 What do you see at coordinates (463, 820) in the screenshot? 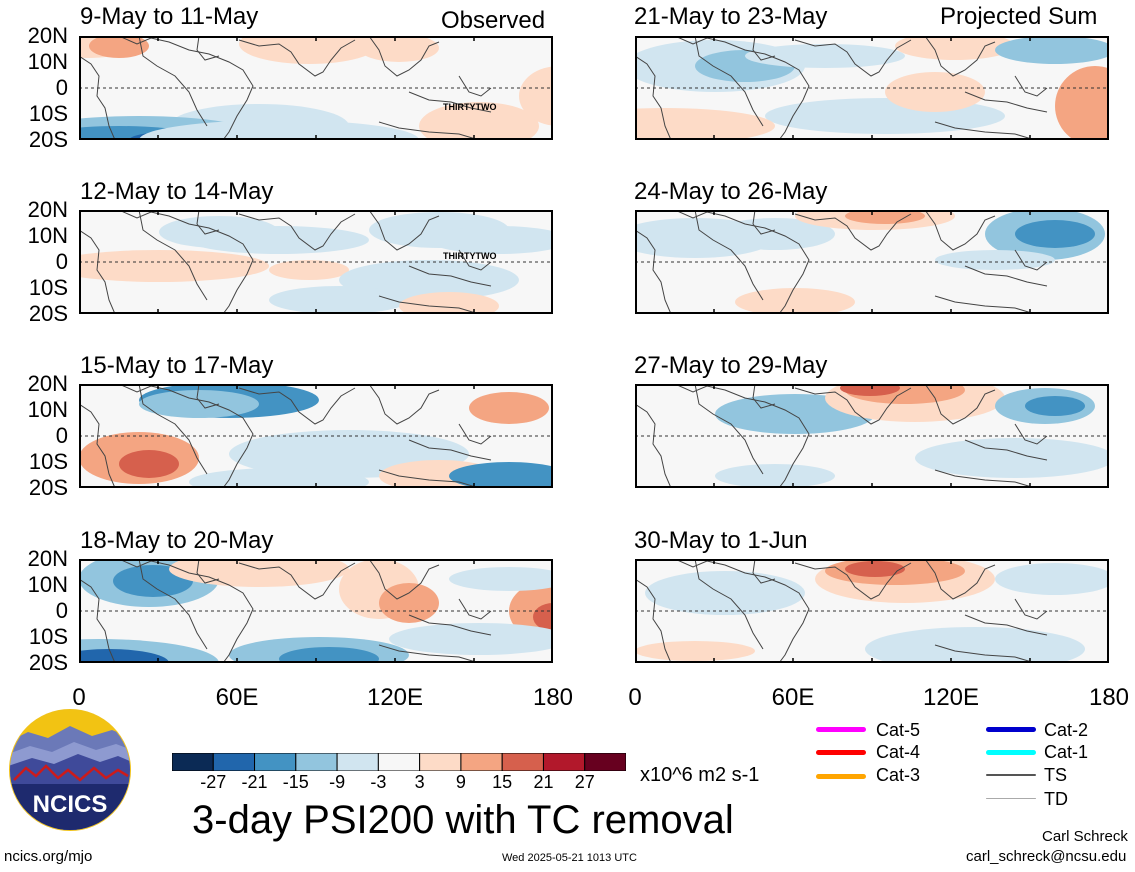
I see `main-title: 3-day PSI200 with TC removal` at bounding box center [463, 820].